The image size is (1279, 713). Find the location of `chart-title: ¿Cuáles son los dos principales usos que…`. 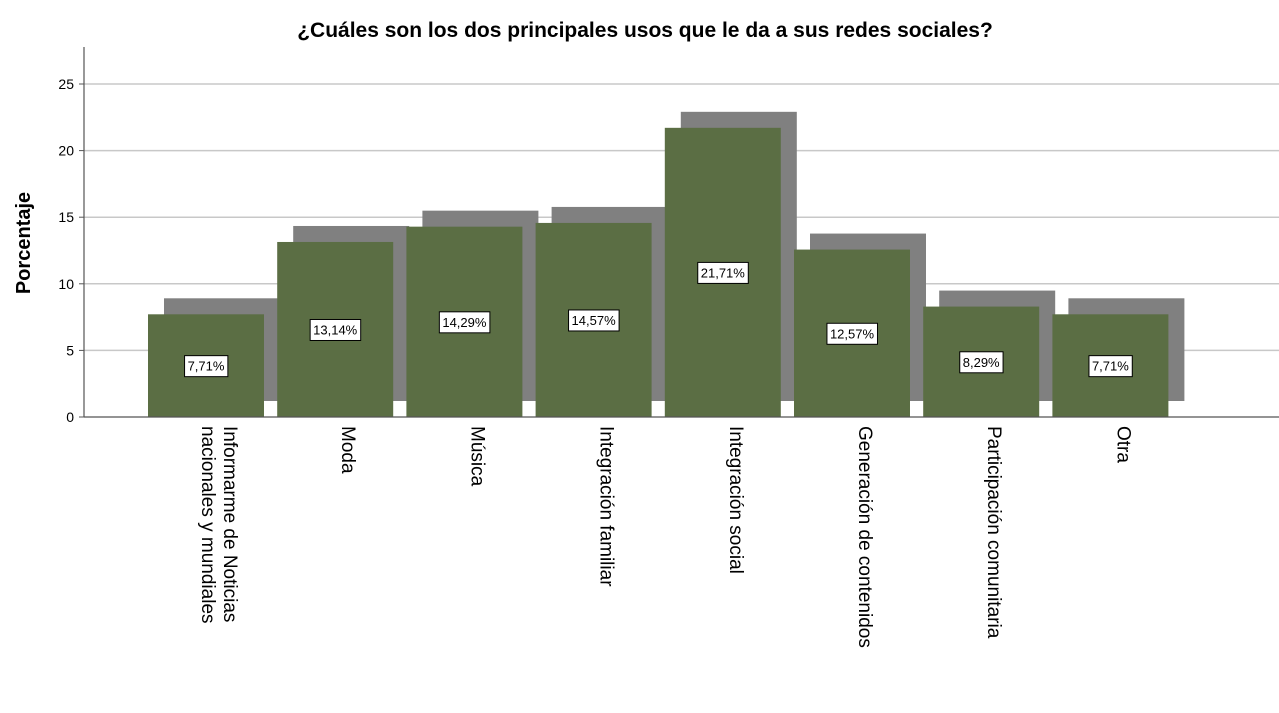

chart-title: ¿Cuáles son los dos principales usos que… is located at coordinates (645, 30).